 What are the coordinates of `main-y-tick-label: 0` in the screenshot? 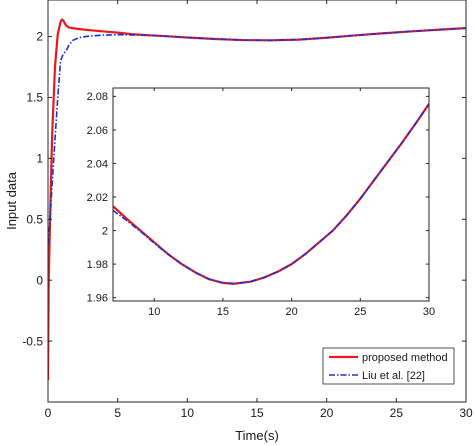 It's located at (39, 280).